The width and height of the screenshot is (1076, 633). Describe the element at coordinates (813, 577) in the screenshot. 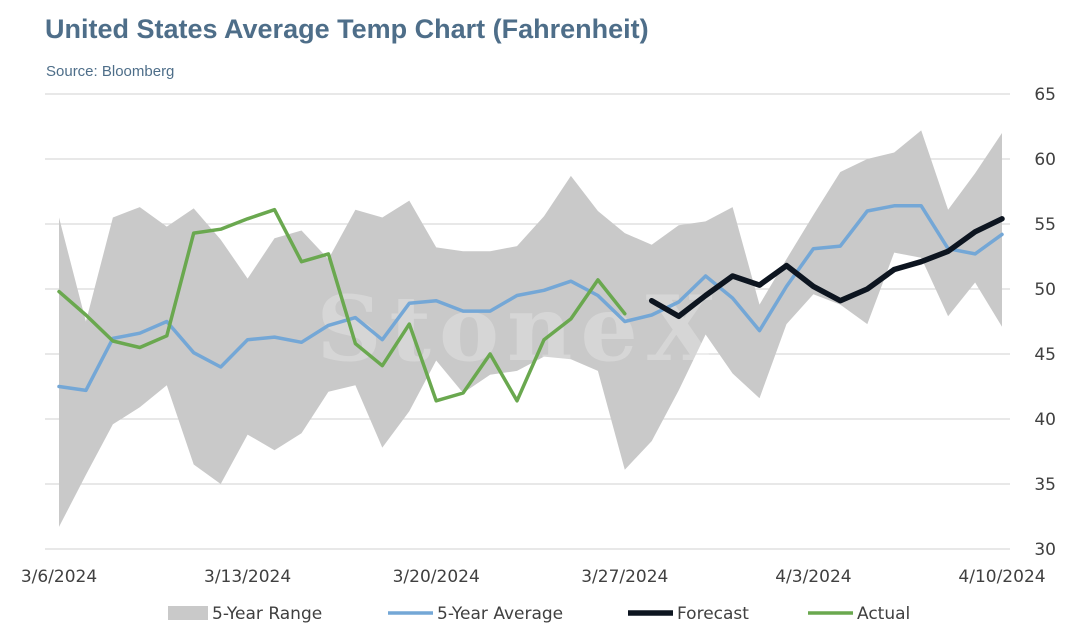

I see `x-tick-label: 4/3/2024` at that location.